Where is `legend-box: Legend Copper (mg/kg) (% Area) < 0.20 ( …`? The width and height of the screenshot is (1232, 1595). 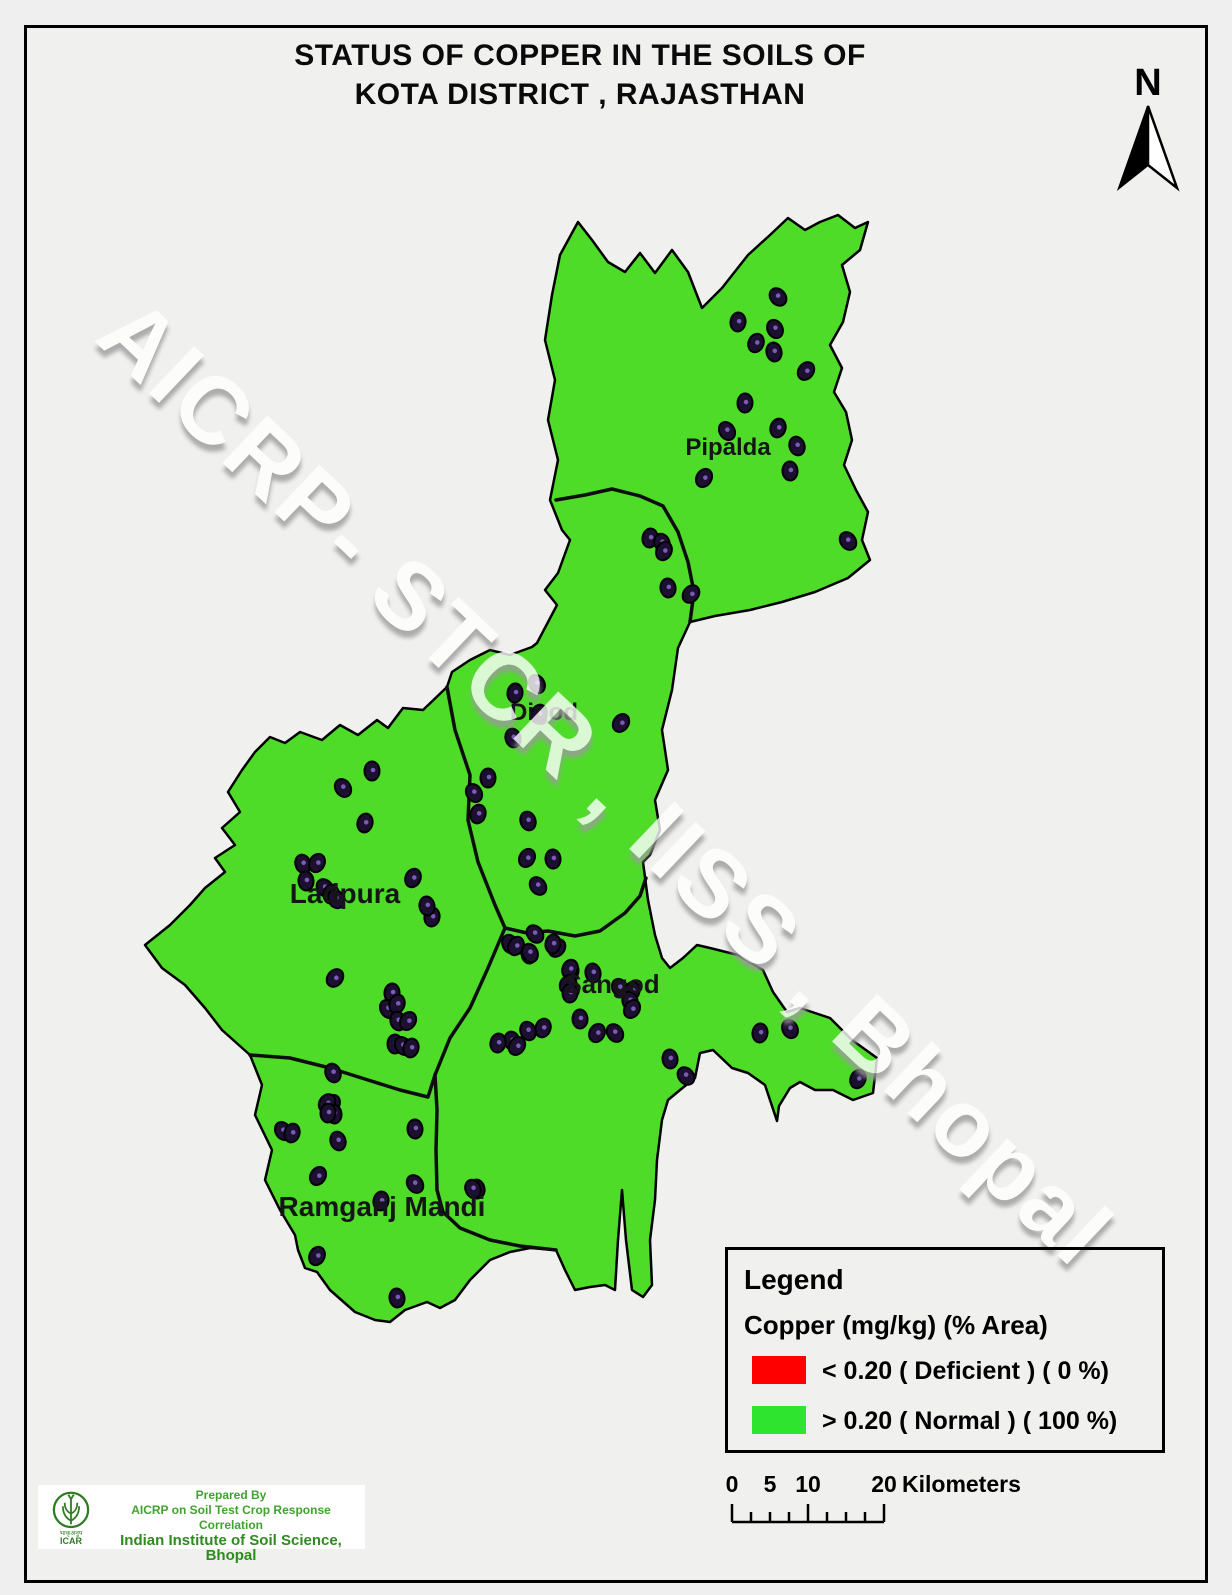
legend-box: Legend Copper (mg/kg) (% Area) < 0.20 ( … is located at coordinates (945, 1350).